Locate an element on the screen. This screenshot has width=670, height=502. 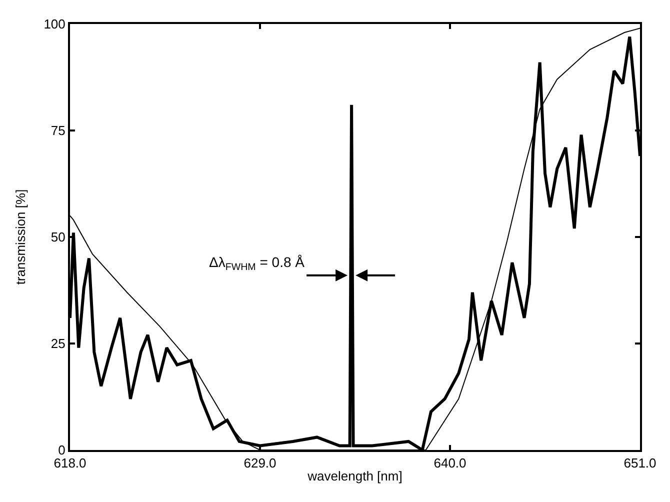
x-tick-label: 618.0 is located at coordinates (70, 463).